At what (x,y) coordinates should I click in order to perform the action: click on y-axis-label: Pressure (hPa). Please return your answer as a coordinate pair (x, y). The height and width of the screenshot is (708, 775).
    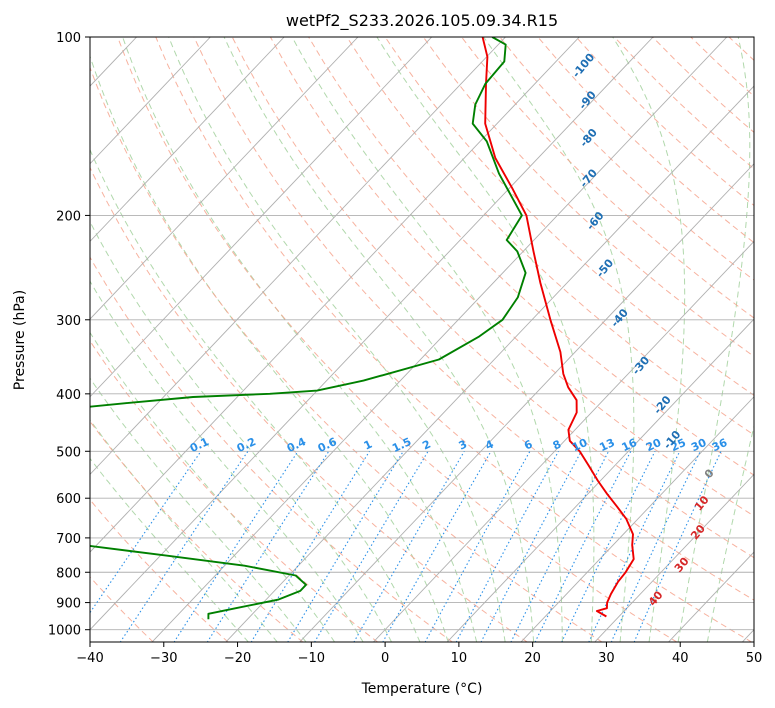
    Looking at the image, I should click on (20, 340).